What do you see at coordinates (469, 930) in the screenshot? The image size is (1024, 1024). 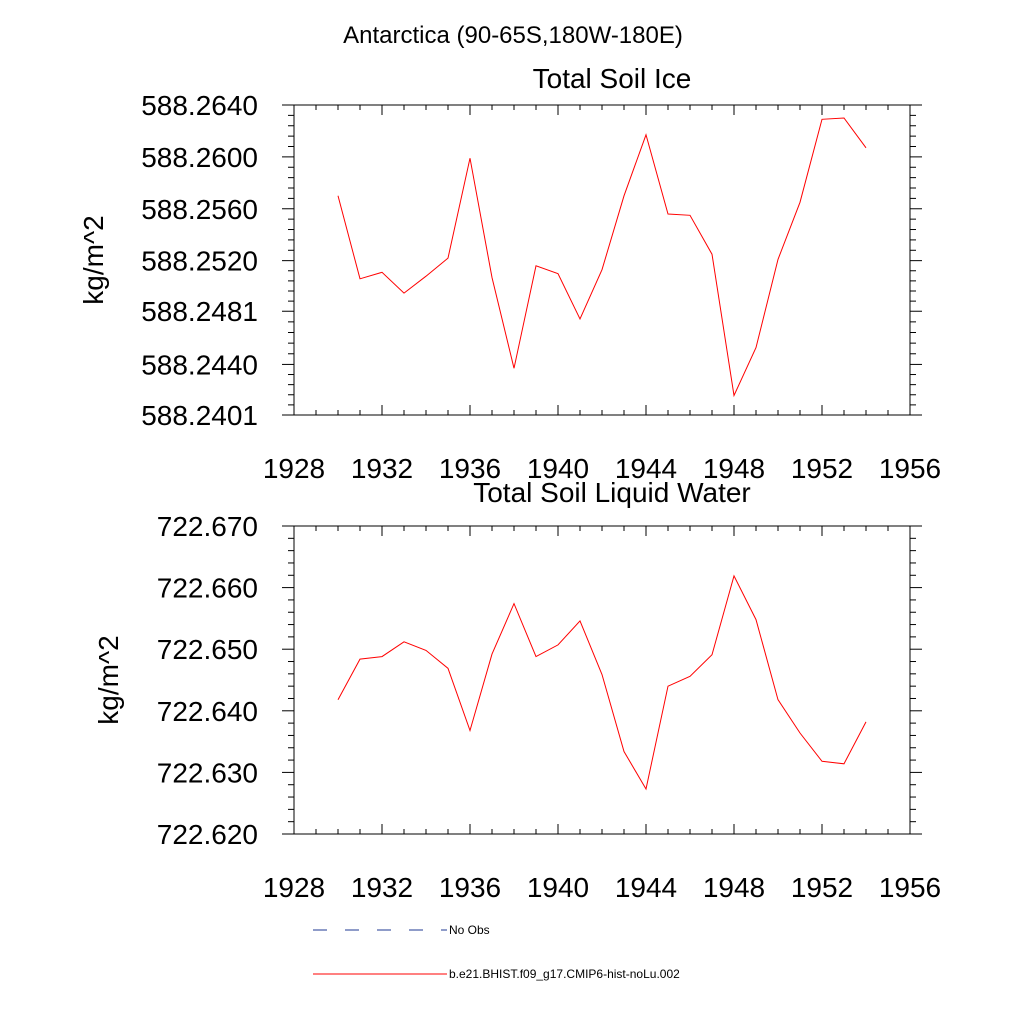 I see `legend-label-no-obs: No Obs` at bounding box center [469, 930].